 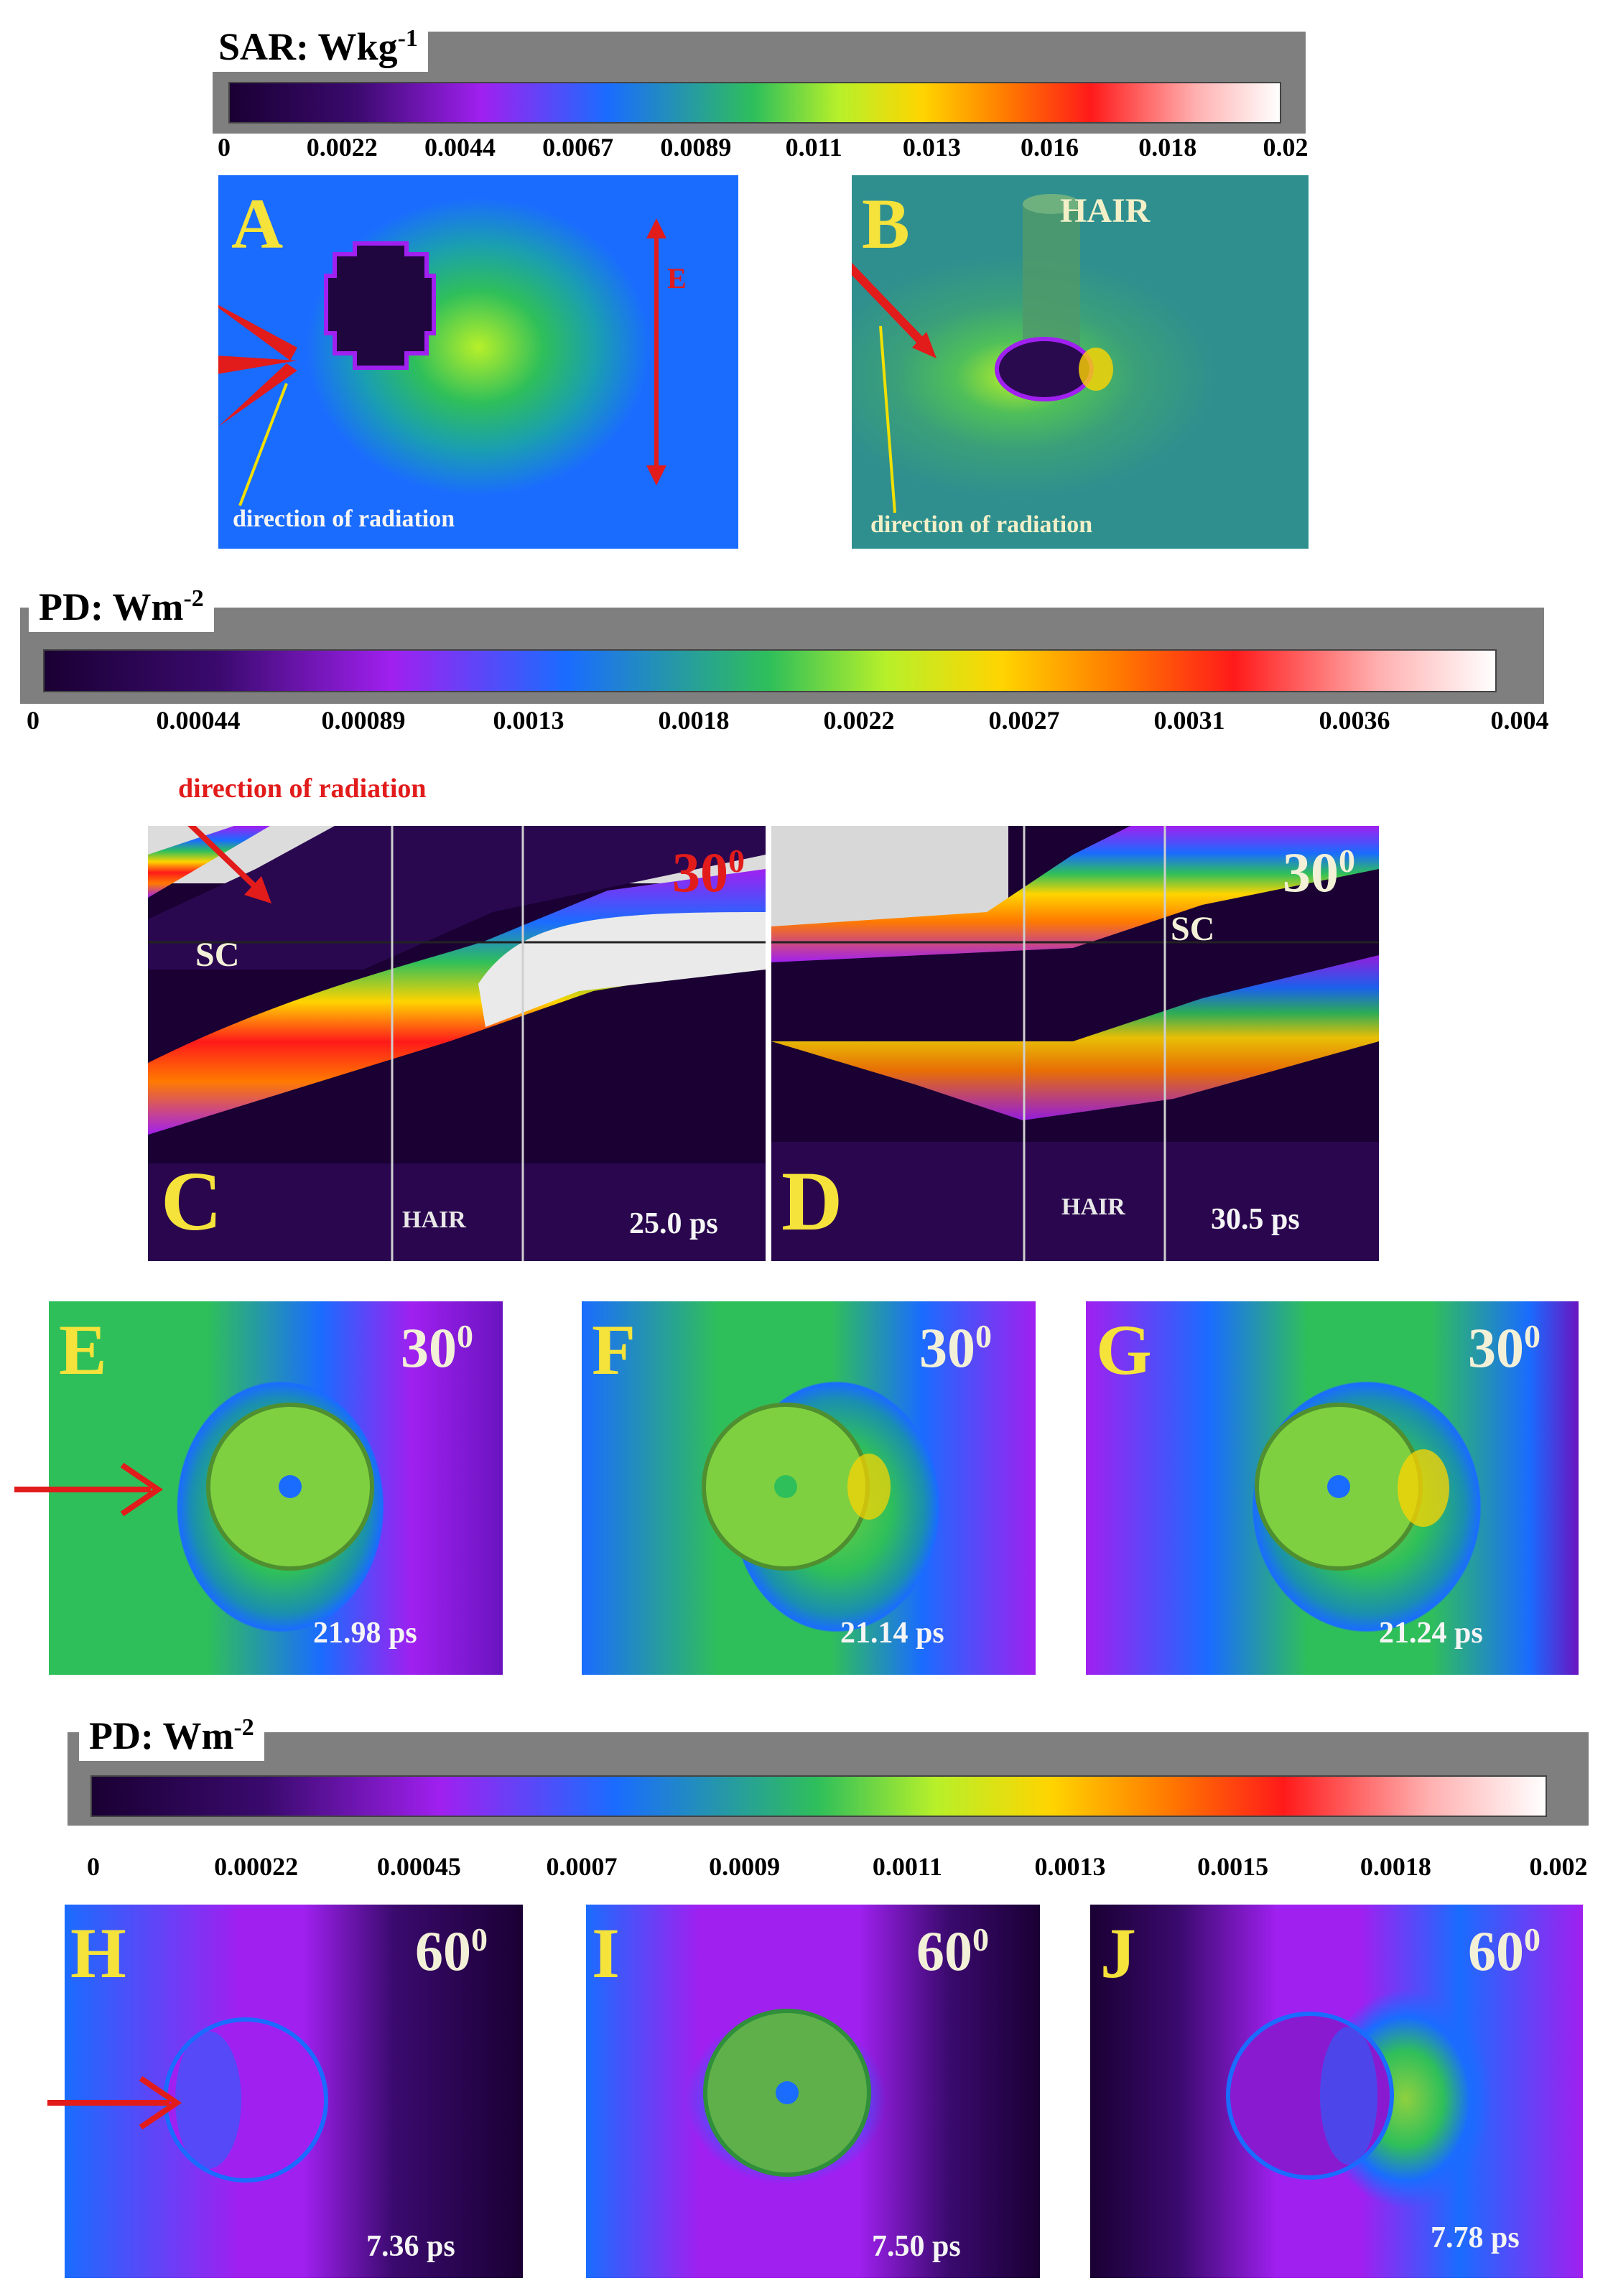 I want to click on panel-c-time: 25.0 ps, so click(x=673, y=1223).